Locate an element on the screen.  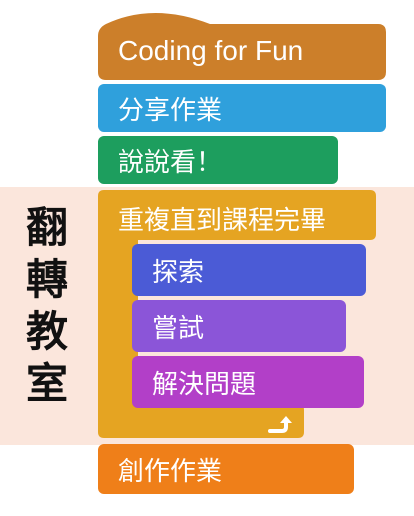
side-label-char: 轉 is located at coordinates (46, 279).